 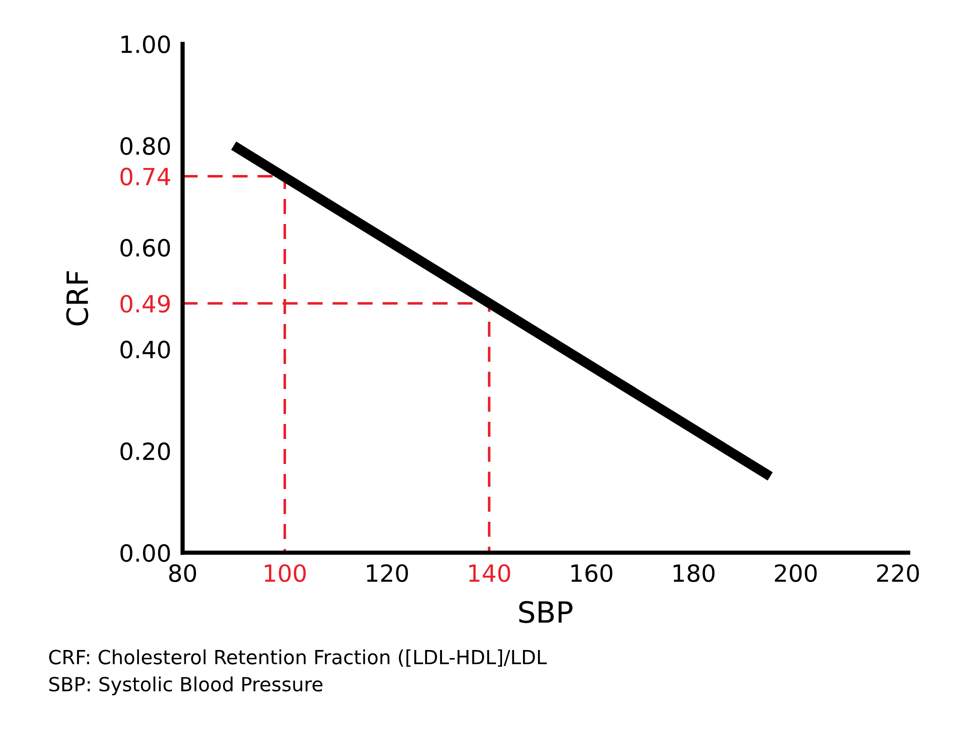 I want to click on x-tick-label: 80, so click(x=182, y=573).